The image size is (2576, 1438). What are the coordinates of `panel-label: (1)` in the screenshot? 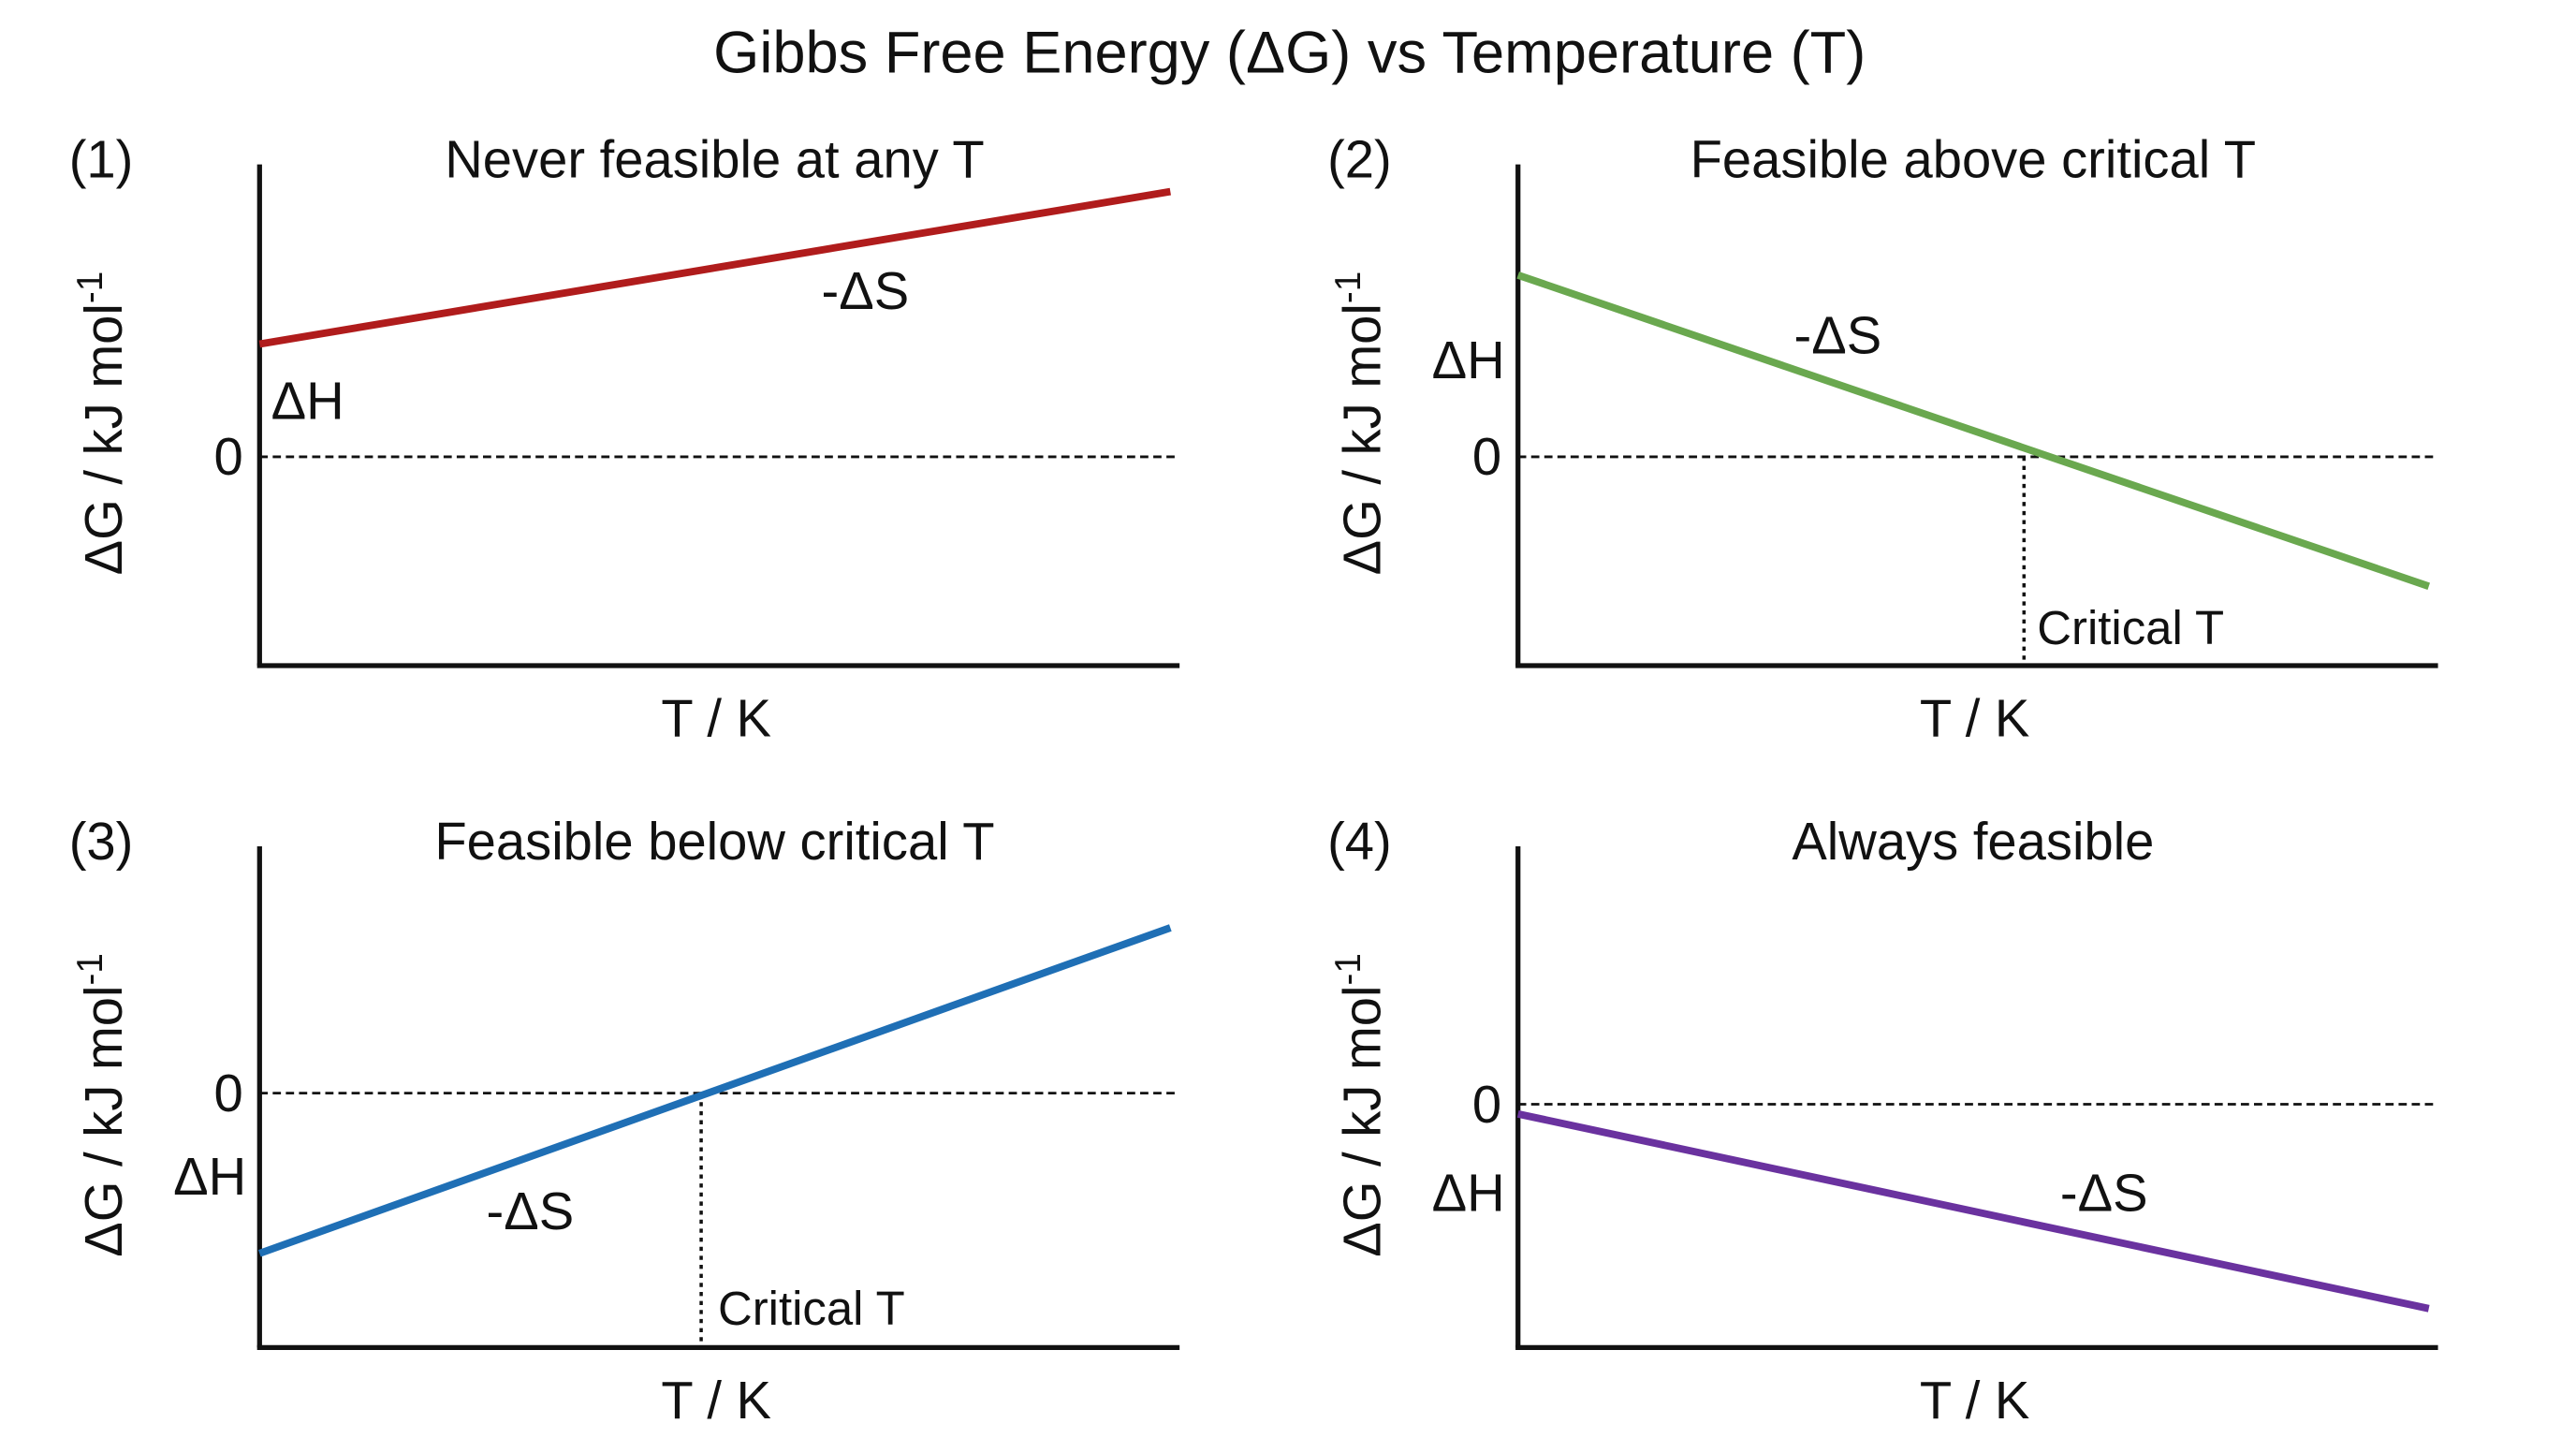 It's located at (101, 159).